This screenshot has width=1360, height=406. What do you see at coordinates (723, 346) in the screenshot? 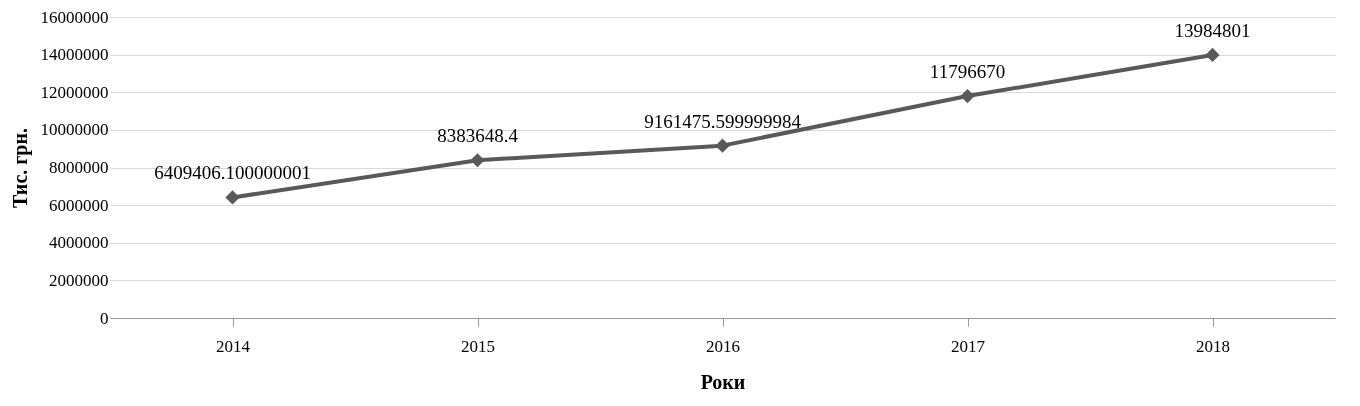
I see `x-tick-label: 2016` at bounding box center [723, 346].